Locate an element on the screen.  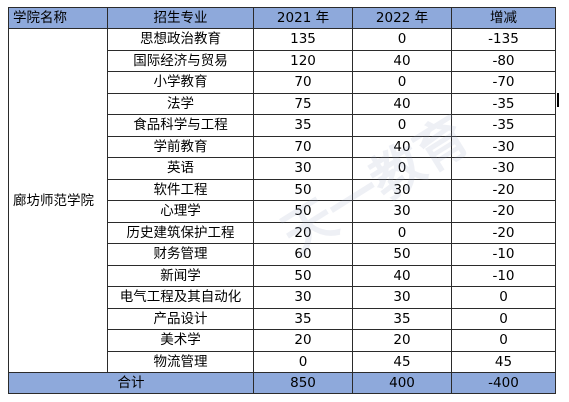
major-cell: 财务管理 is located at coordinates (180, 254).